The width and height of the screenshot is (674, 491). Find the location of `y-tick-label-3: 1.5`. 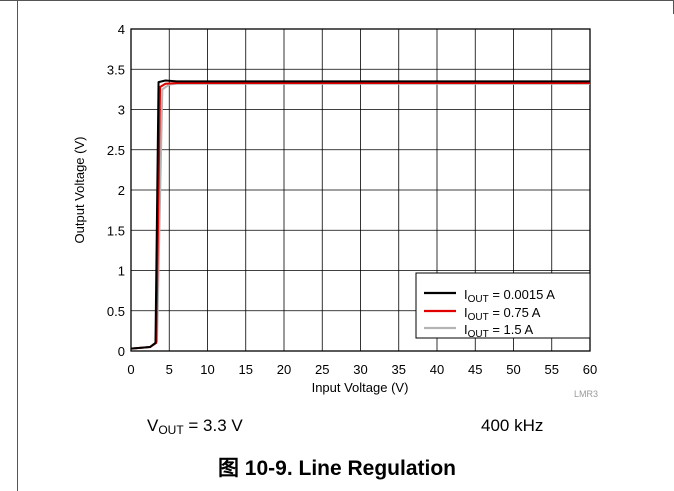

y-tick-label-3: 1.5 is located at coordinates (116, 230).